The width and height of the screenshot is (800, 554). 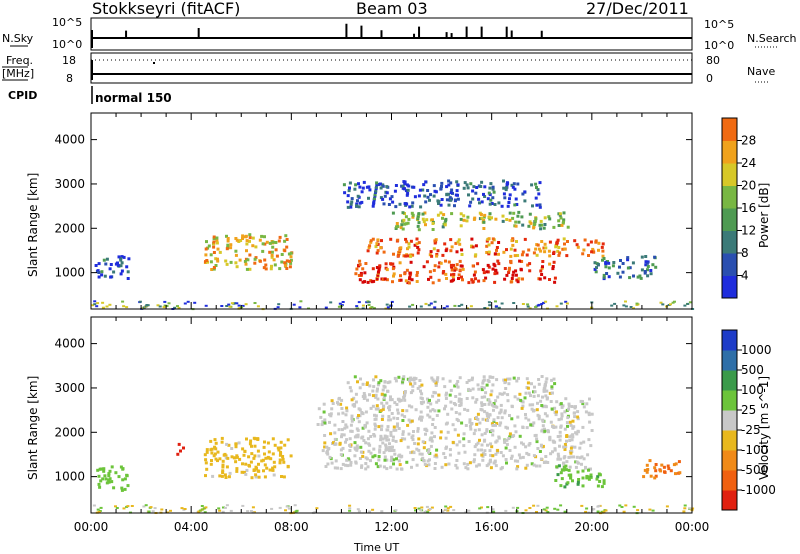 I want to click on velocity-scatter-cell, so click(x=219, y=508).